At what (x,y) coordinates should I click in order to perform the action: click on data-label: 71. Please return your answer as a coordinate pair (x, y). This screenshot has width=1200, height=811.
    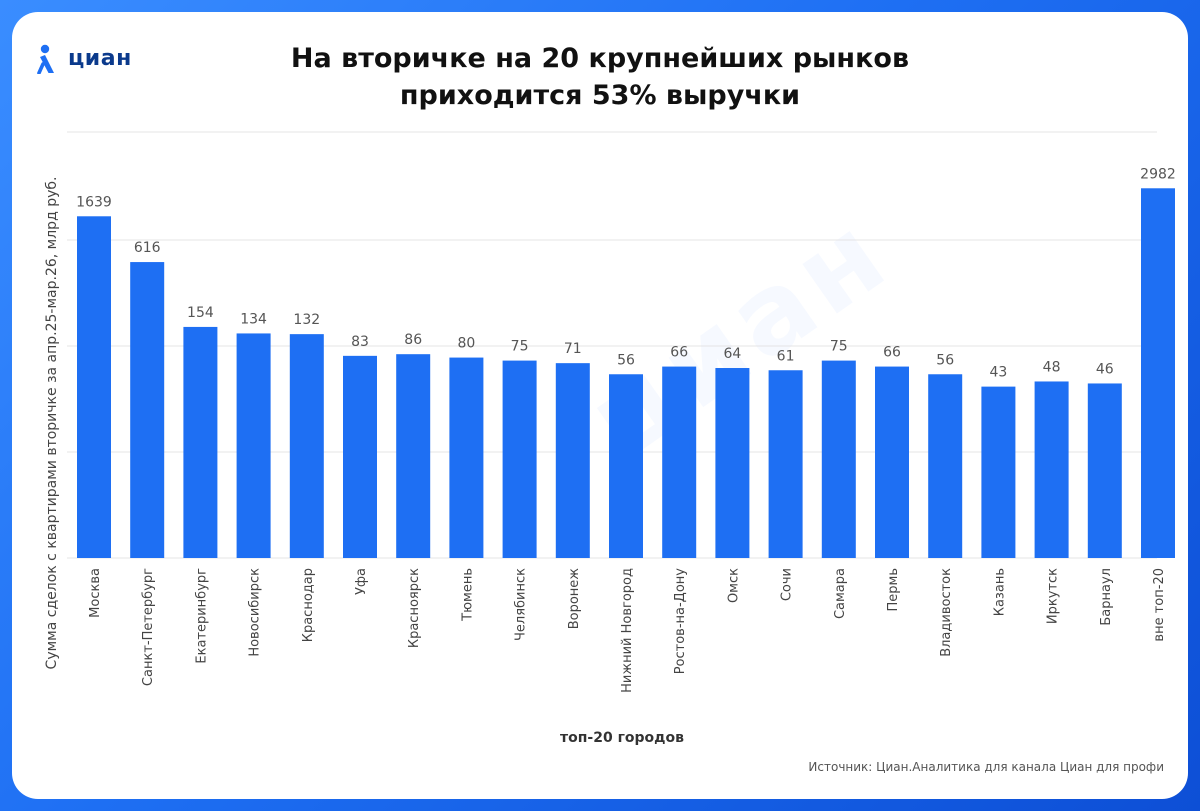
    Looking at the image, I should click on (573, 349).